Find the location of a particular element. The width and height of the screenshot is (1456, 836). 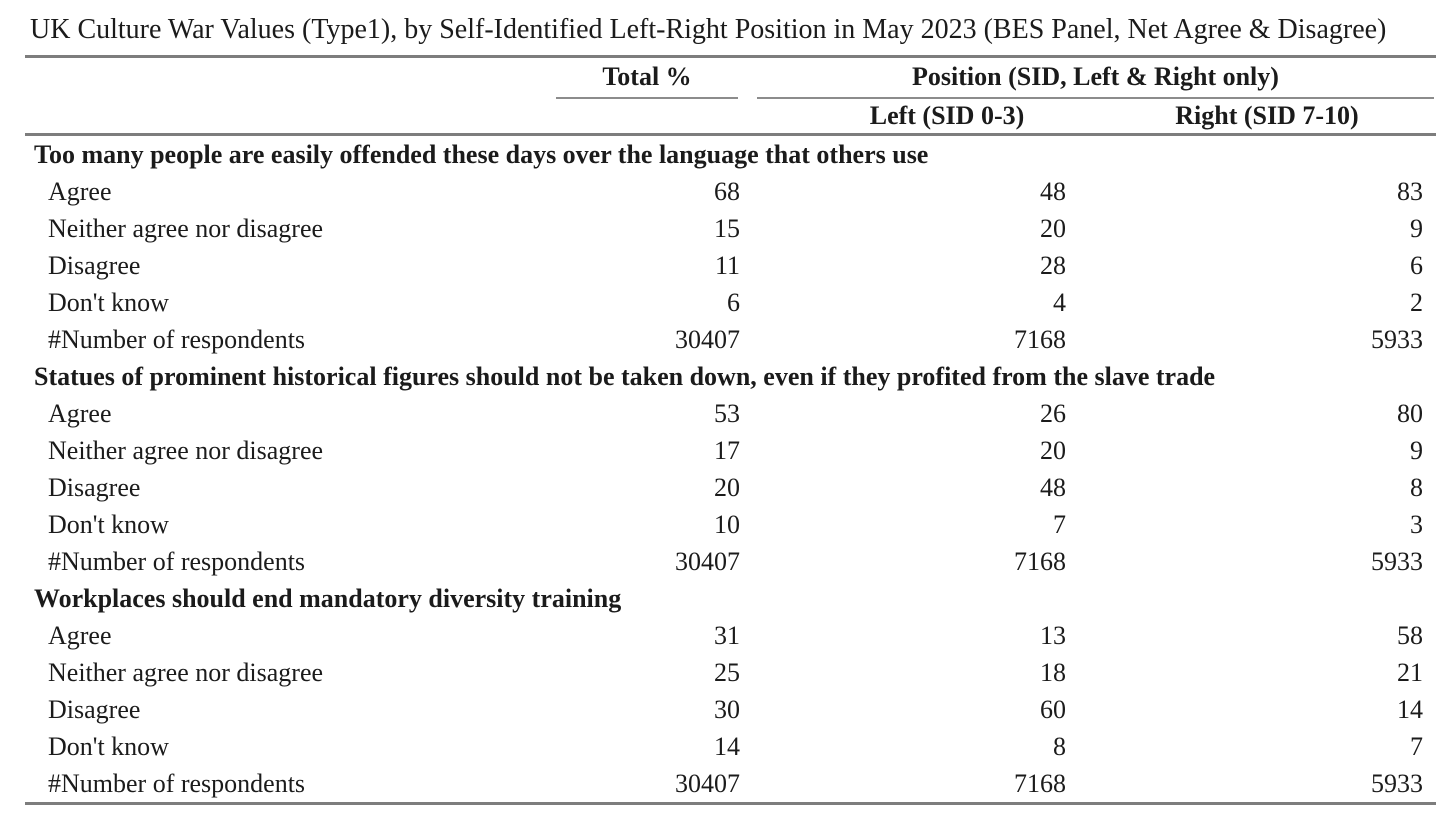

cell-total: 31 is located at coordinates (727, 635).